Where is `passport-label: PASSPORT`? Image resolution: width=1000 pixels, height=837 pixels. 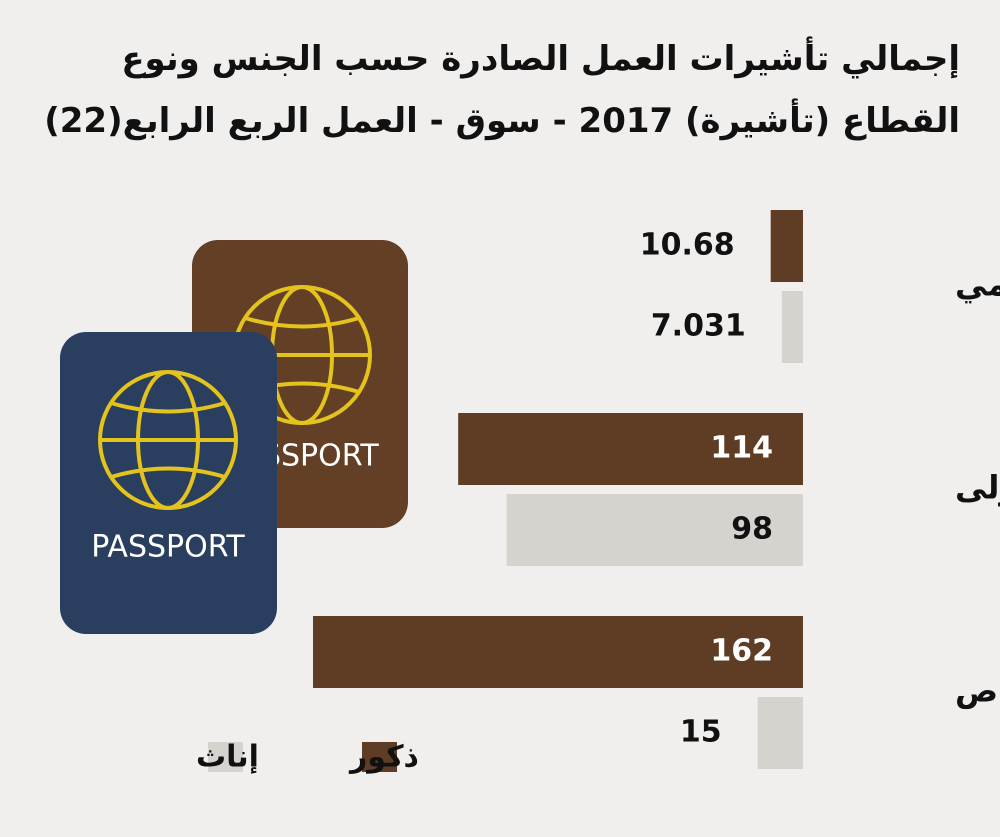
passport-label: PASSPORT is located at coordinates (168, 547).